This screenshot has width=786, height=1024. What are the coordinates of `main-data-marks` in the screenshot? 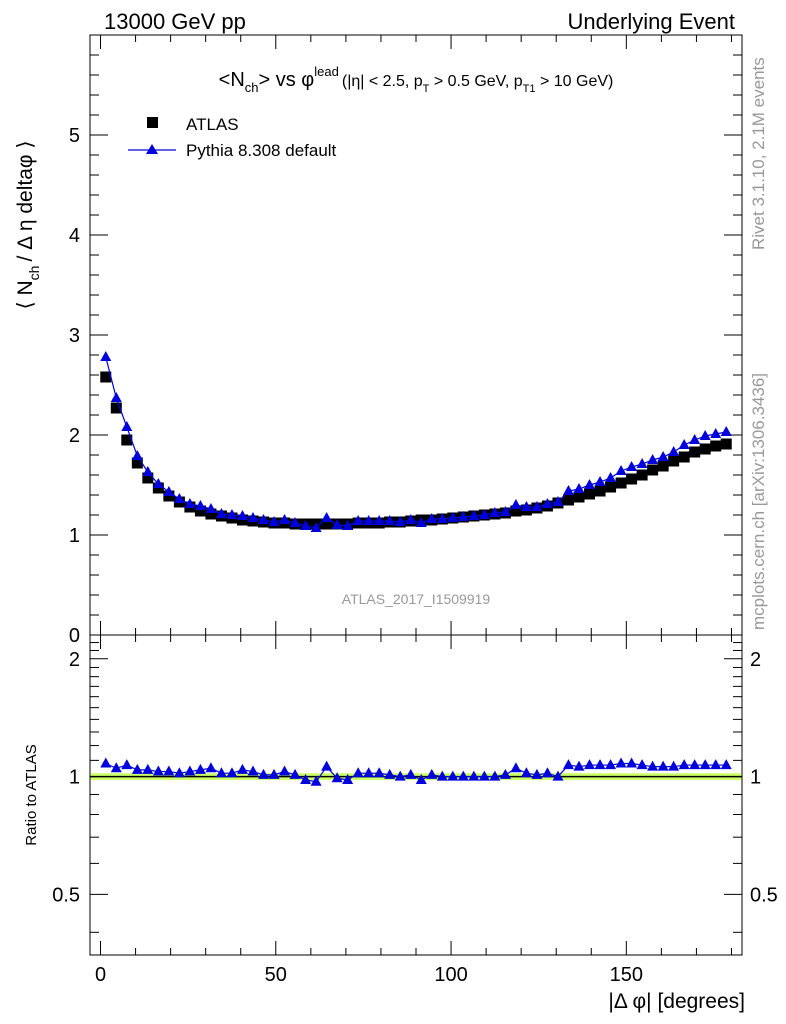 It's located at (416, 441).